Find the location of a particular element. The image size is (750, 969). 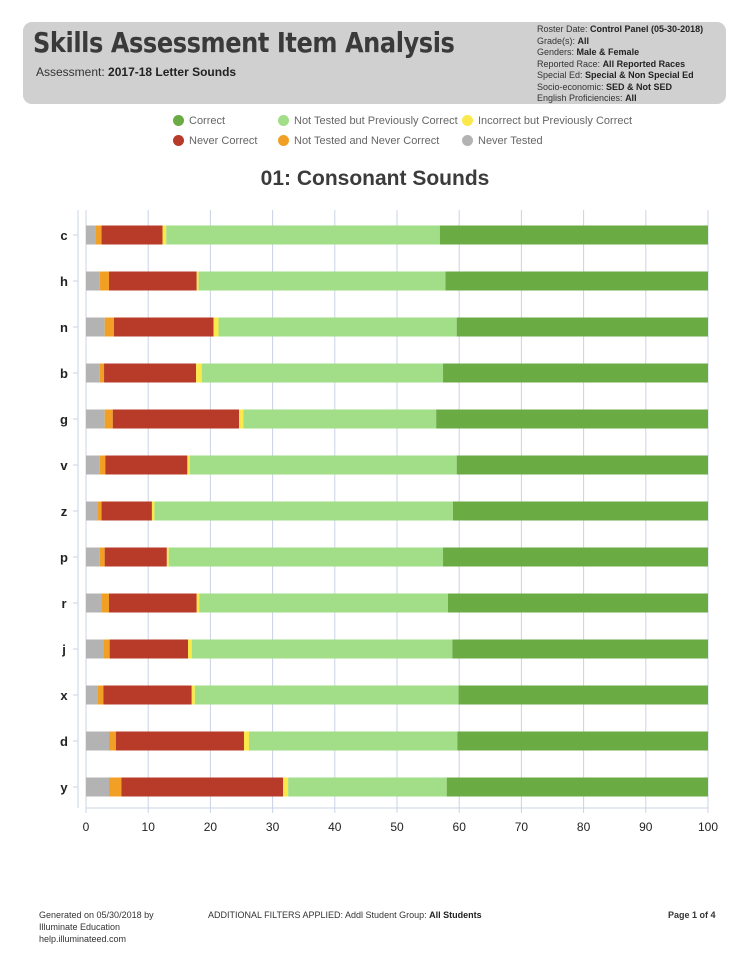

footer-page-number: Page 1 of 4 is located at coordinates (692, 915).